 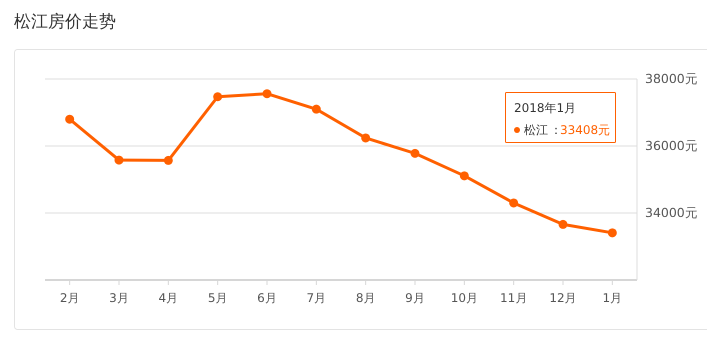 I want to click on x-tick-label: 3月, so click(x=119, y=298).